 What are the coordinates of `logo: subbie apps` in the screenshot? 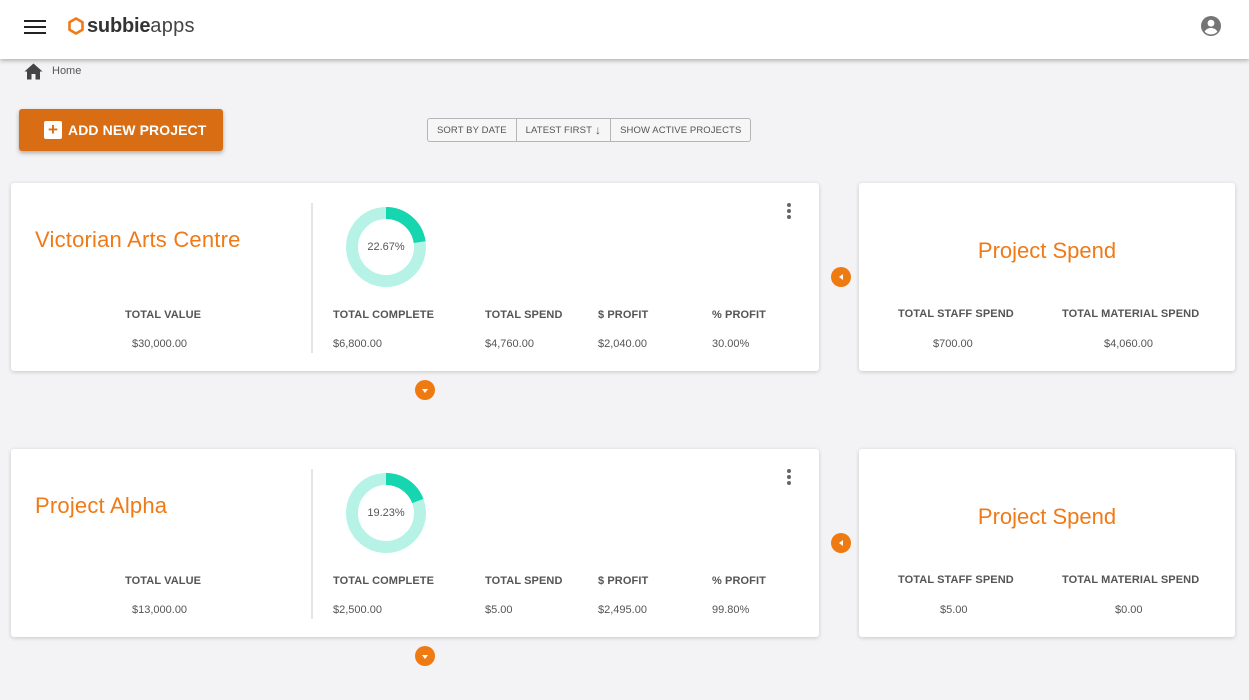 It's located at (131, 26).